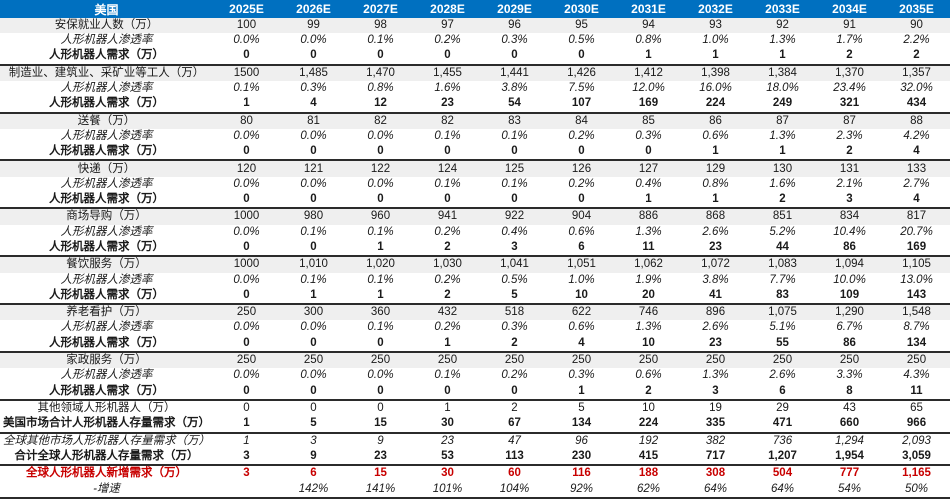 The width and height of the screenshot is (950, 504). I want to click on mall-guide-penetration-cell-2028E: 0.2%, so click(447, 231).